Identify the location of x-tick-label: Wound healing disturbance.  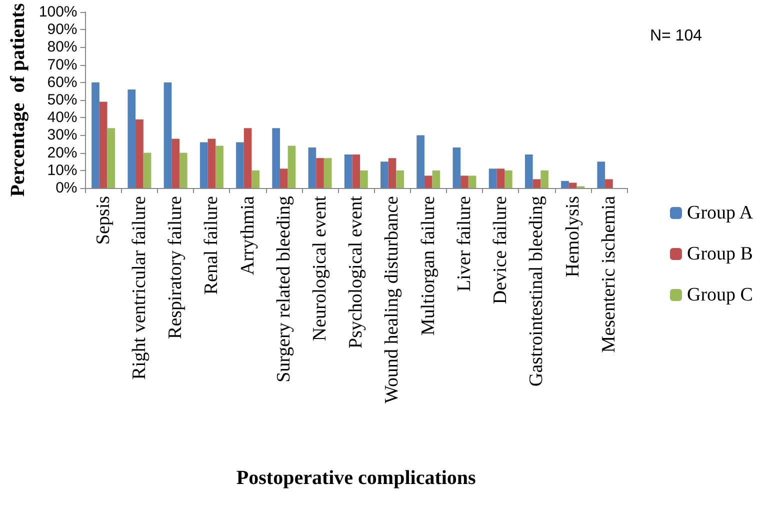
(392, 300).